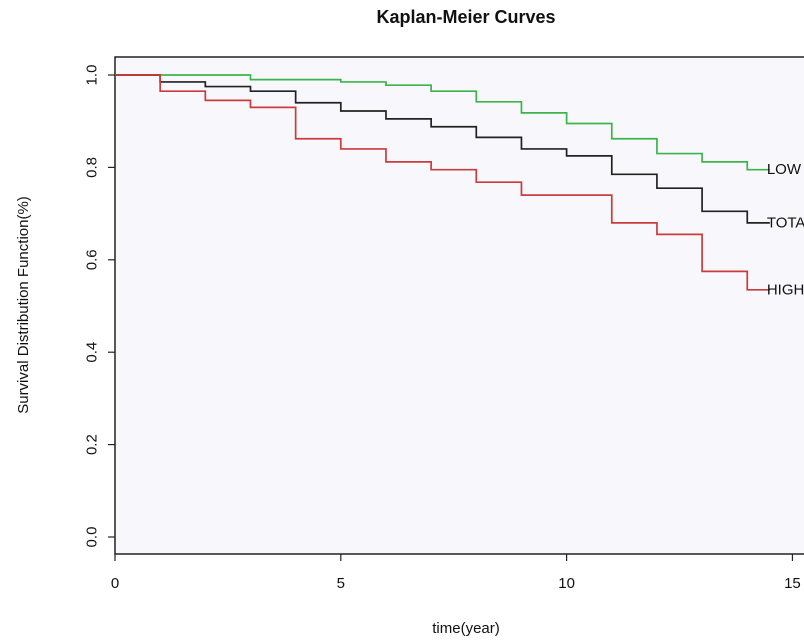 The width and height of the screenshot is (804, 641). Describe the element at coordinates (92, 352) in the screenshot. I see `y-tick-label: 0.4` at that location.